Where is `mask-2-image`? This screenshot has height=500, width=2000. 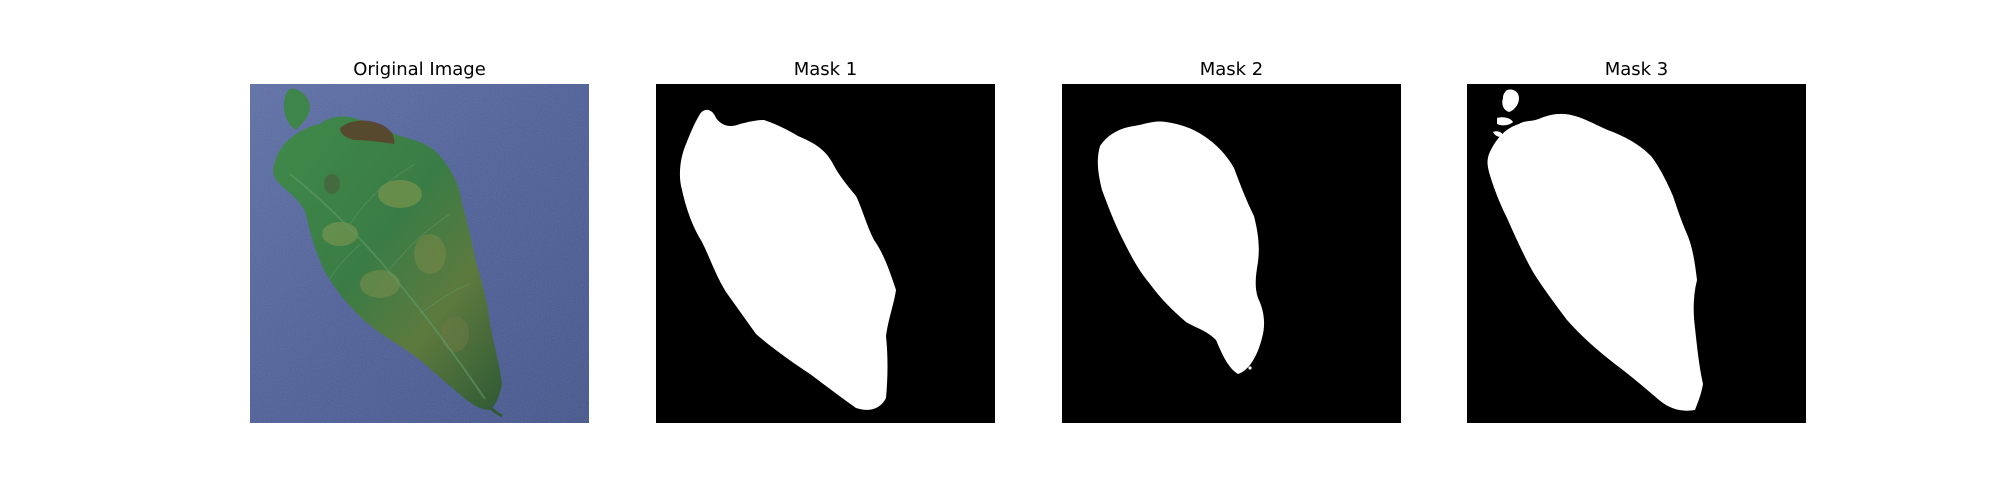
mask-2-image is located at coordinates (1231, 253).